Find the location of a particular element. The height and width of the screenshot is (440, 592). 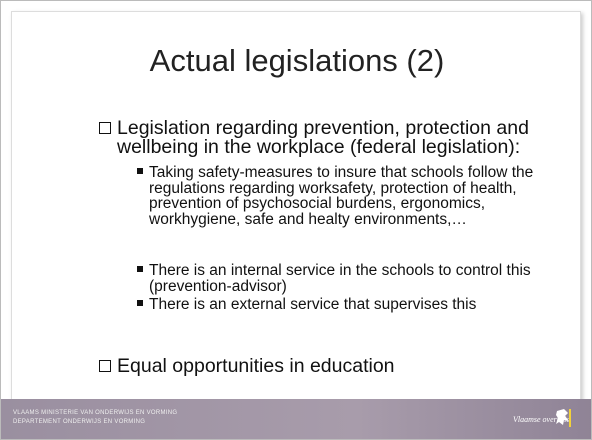

logo-text: Vlaamse overheid is located at coordinates (542, 419).